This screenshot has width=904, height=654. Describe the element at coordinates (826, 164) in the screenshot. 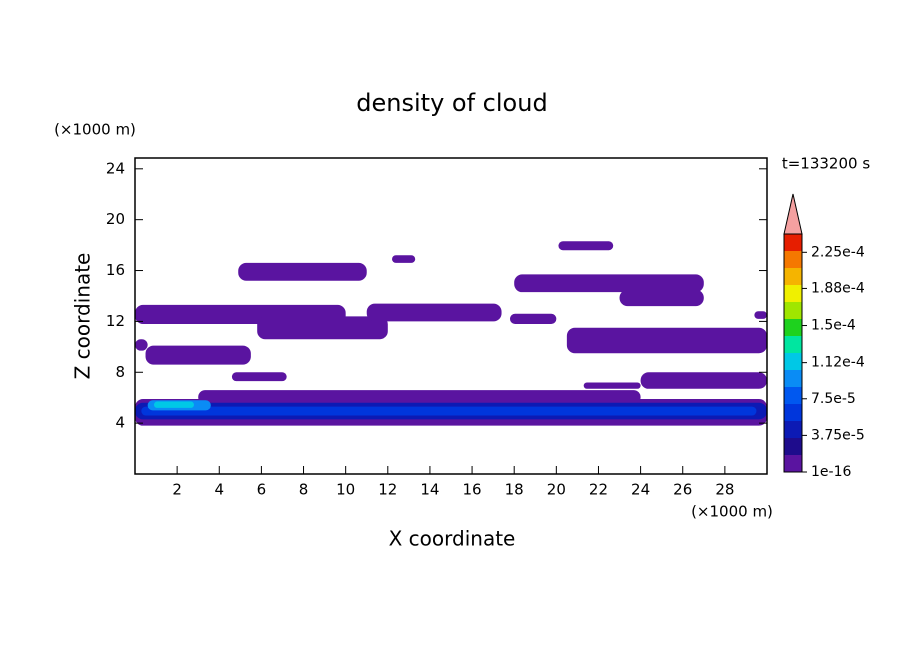

I see `annotation: t=133200 s` at that location.